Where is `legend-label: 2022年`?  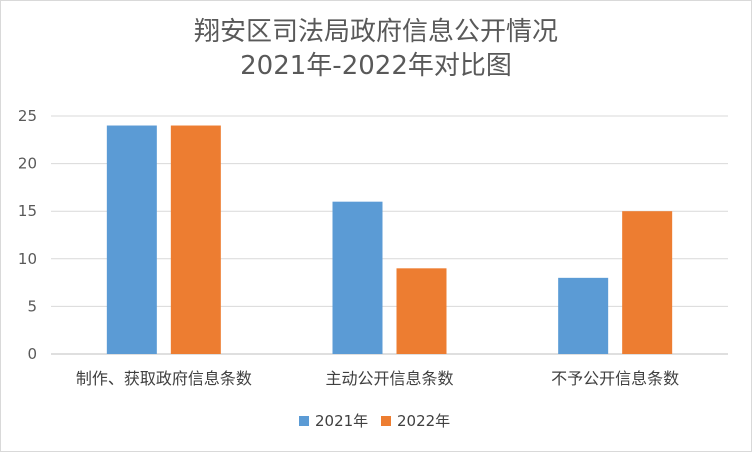
legend-label: 2022年 is located at coordinates (423, 421).